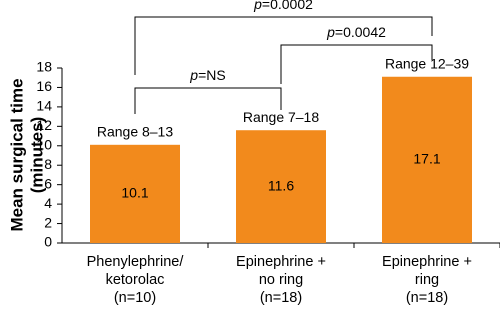  I want to click on y-tick-label: 6, so click(48, 183).